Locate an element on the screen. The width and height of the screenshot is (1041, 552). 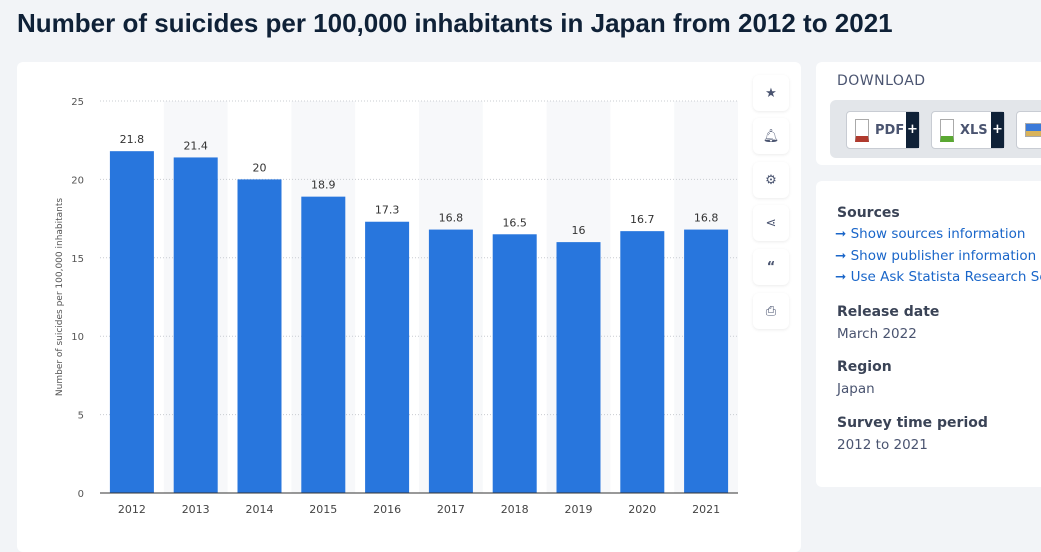
x-tick-label: 2013 is located at coordinates (196, 509).